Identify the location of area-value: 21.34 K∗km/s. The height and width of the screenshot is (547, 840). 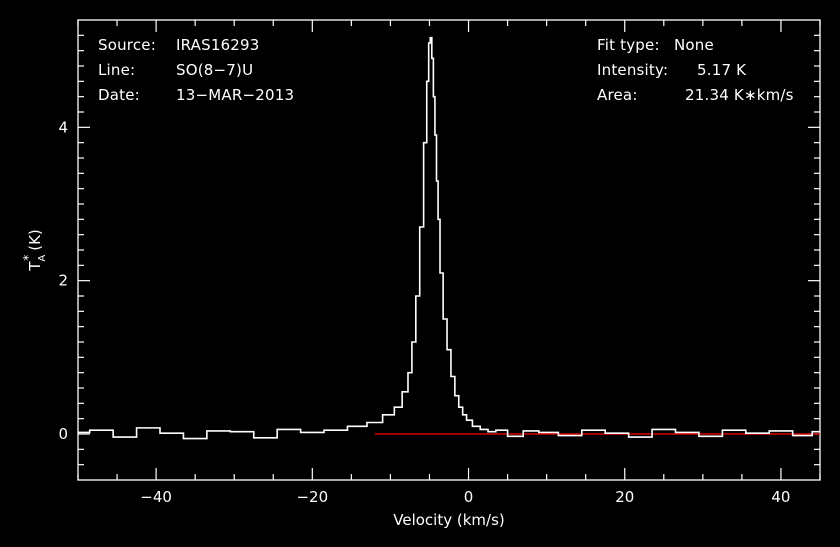
(739, 95).